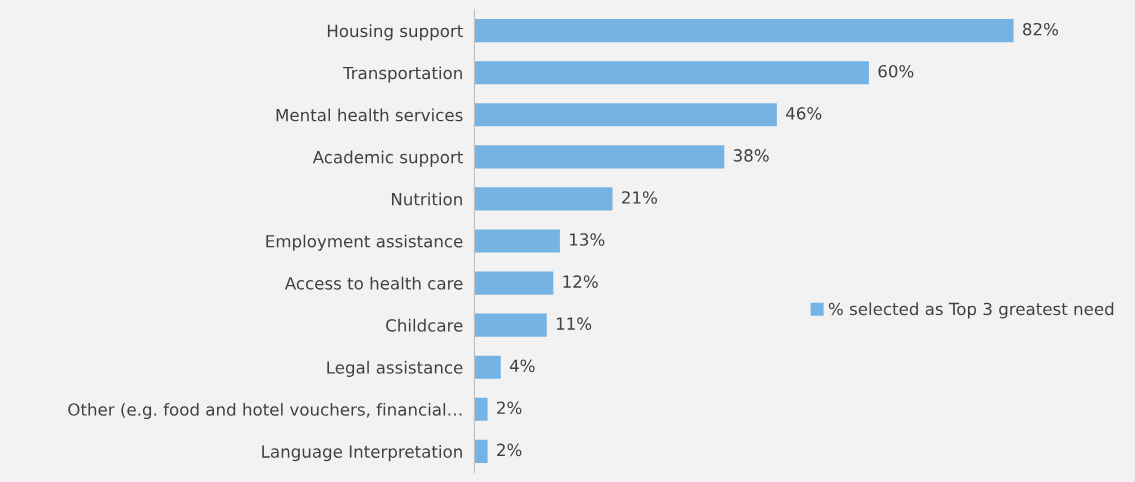 The image size is (1135, 482). I want to click on y-tick-label: Childcare, so click(424, 325).